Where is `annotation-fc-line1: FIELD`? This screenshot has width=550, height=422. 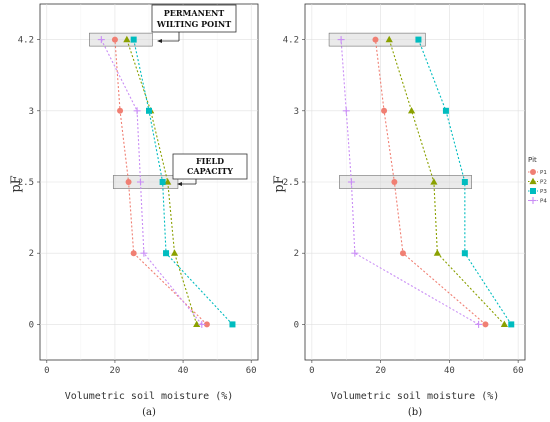 annotation-fc-line1: FIELD is located at coordinates (210, 161).